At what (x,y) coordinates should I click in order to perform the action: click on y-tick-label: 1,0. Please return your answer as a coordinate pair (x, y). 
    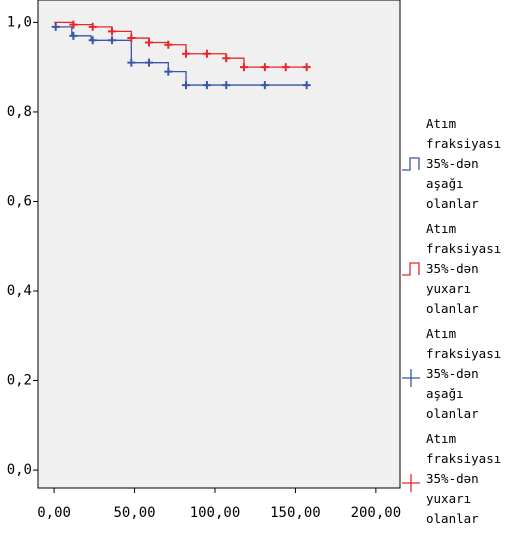
    Looking at the image, I should click on (19, 22).